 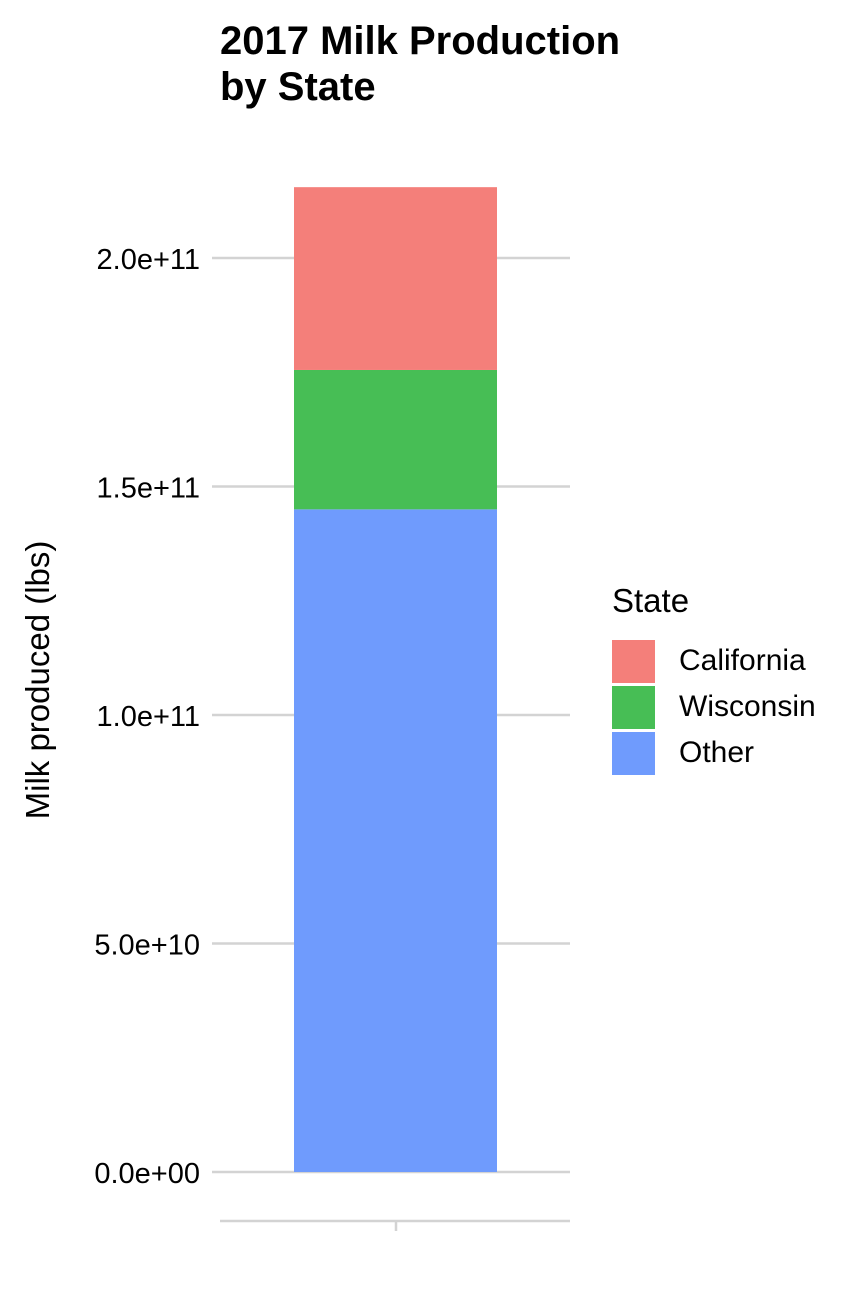 What do you see at coordinates (148, 717) in the screenshot?
I see `y-tick-label: 1.0e+11` at bounding box center [148, 717].